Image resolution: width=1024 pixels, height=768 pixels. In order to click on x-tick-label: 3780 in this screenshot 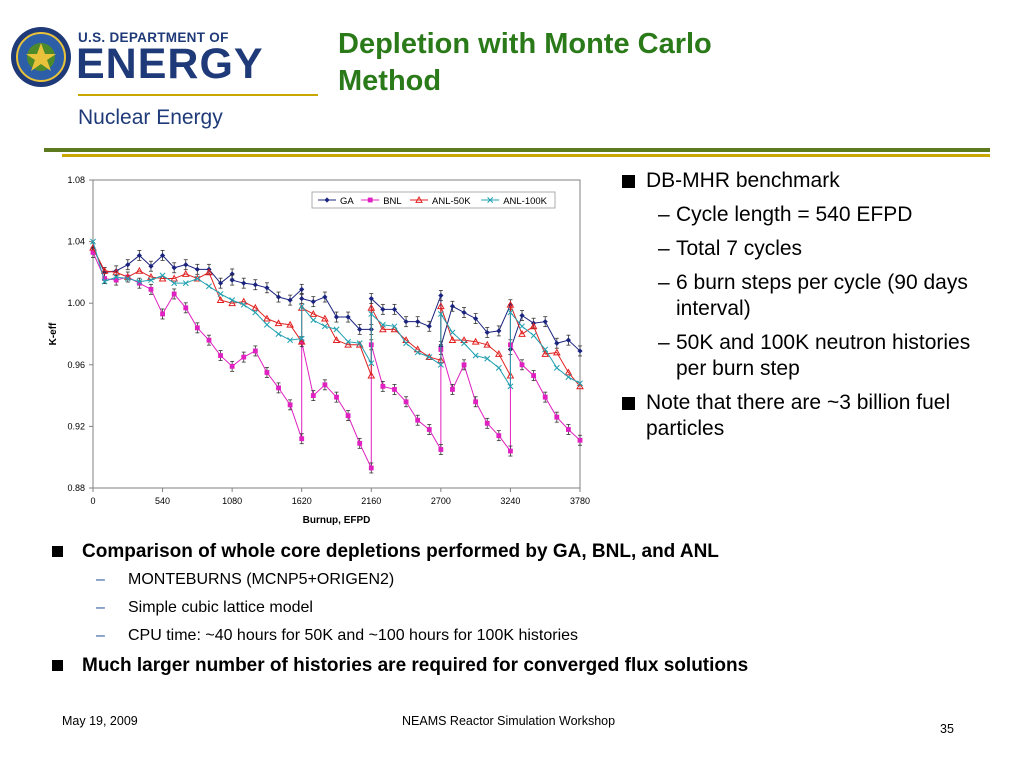, I will do `click(580, 501)`.